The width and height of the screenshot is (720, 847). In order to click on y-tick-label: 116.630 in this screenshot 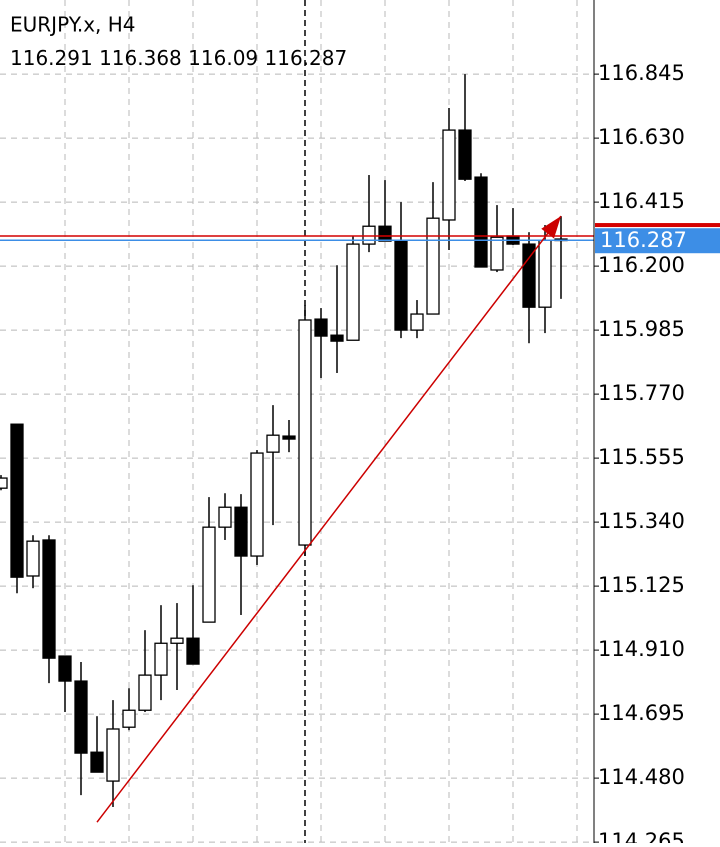, I will do `click(641, 137)`.